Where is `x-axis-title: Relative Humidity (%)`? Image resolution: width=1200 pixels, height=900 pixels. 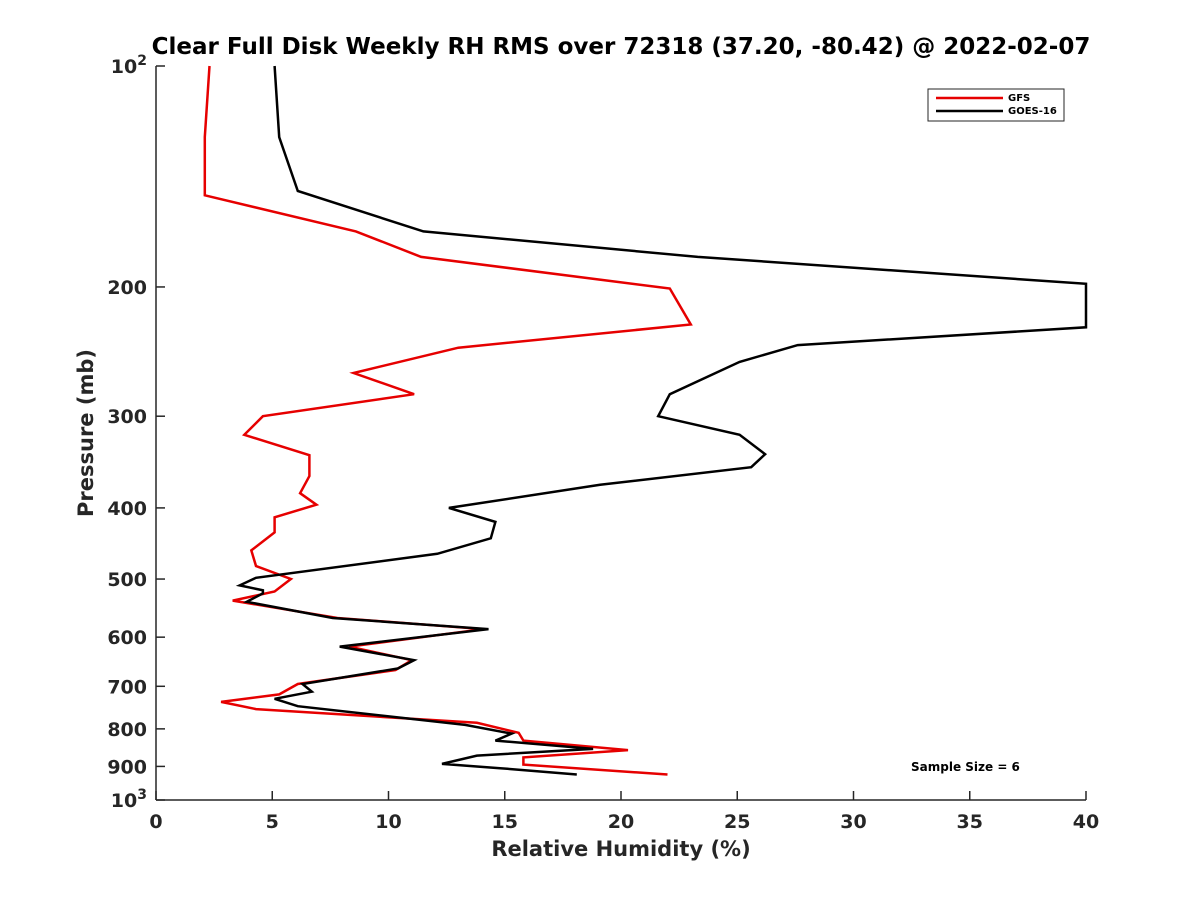 x-axis-title: Relative Humidity (%) is located at coordinates (620, 849).